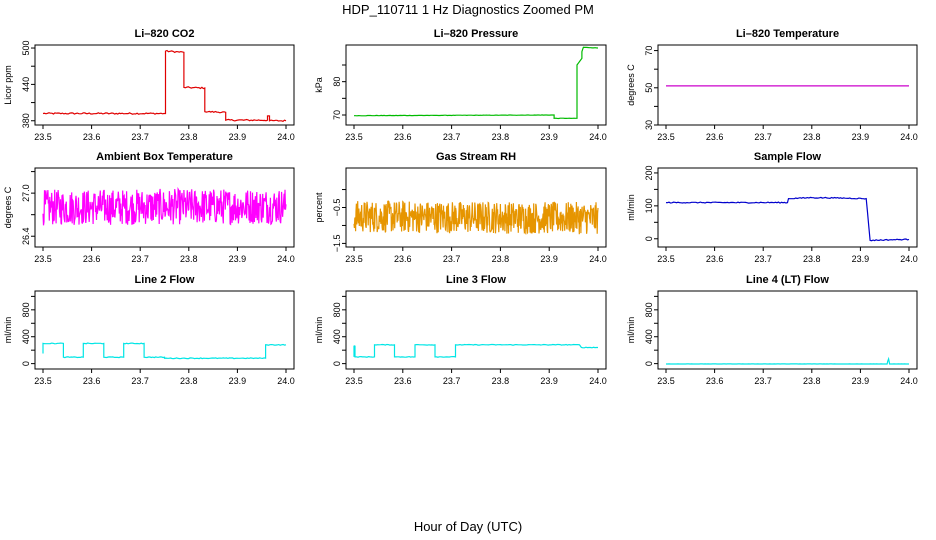  Describe the element at coordinates (501, 381) in the screenshot. I see `panel-8-x-tick-label: 23.8` at that location.